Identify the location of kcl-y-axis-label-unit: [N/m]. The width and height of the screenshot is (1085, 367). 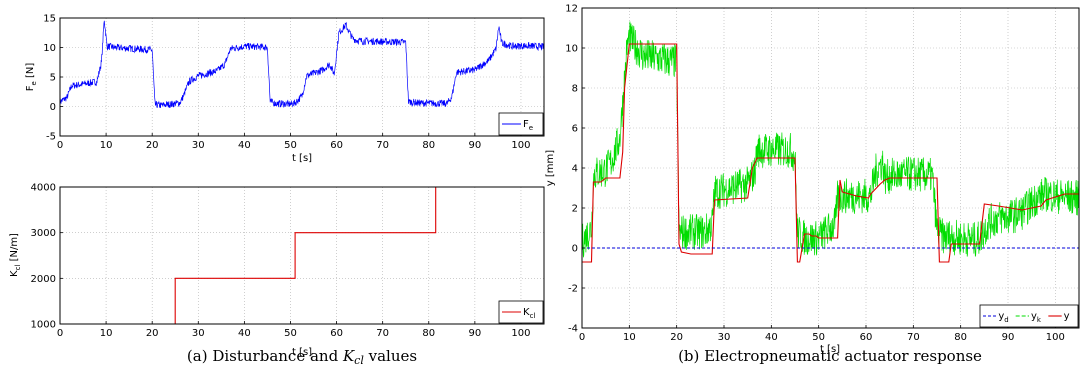
(14, 249).